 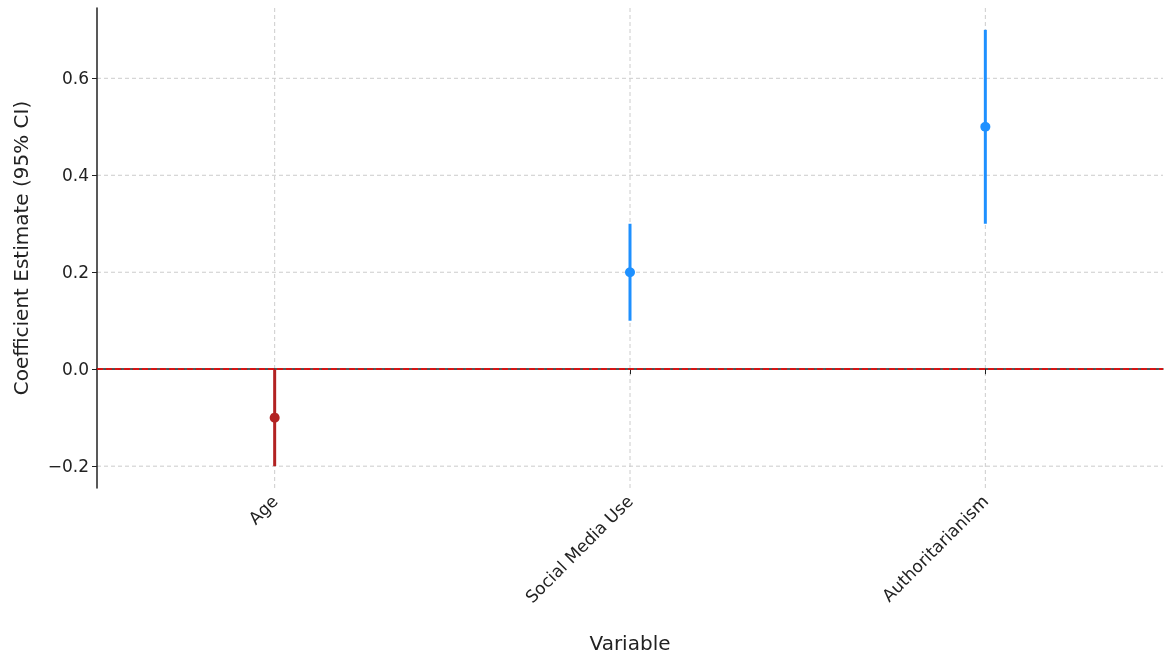 I want to click on y-tick-label: 0.0, so click(x=75, y=369).